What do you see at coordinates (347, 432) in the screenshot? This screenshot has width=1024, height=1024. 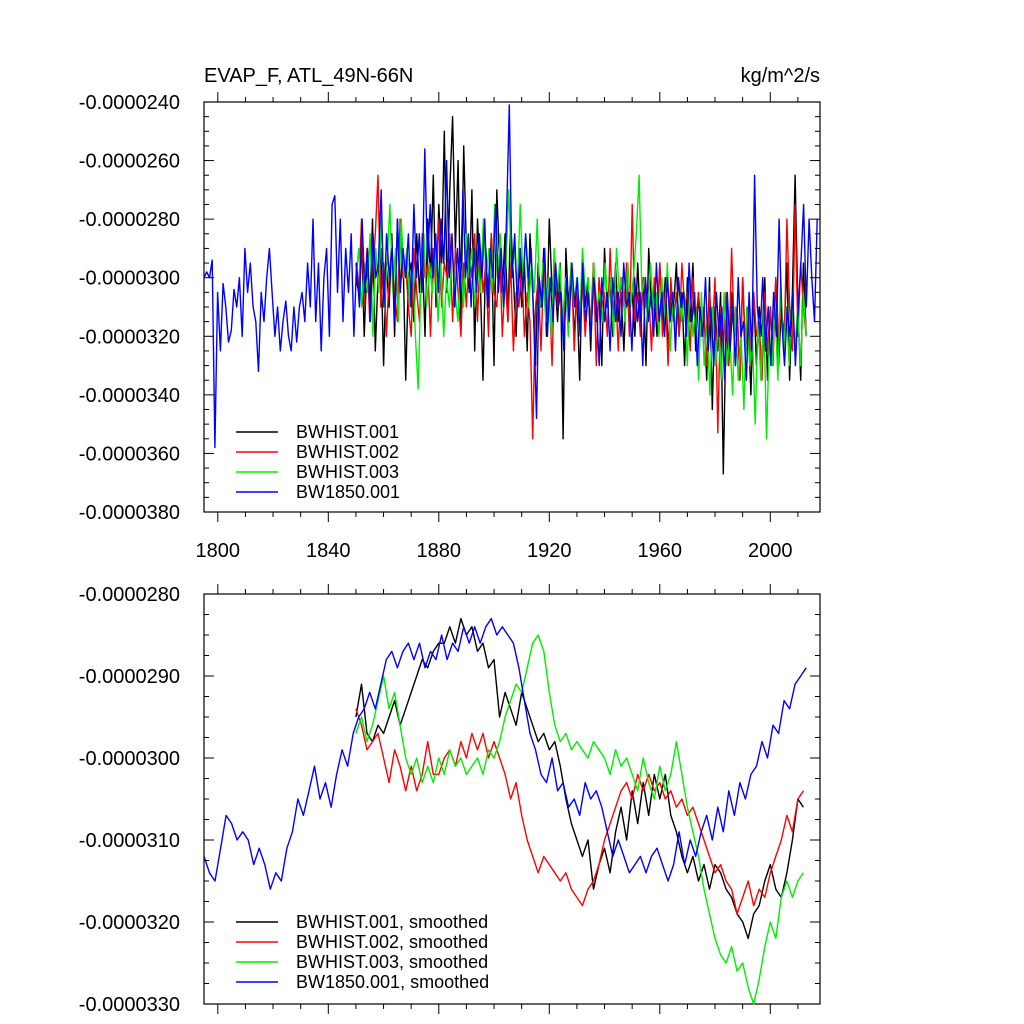 I see `legend-label: BWHIST.001` at bounding box center [347, 432].